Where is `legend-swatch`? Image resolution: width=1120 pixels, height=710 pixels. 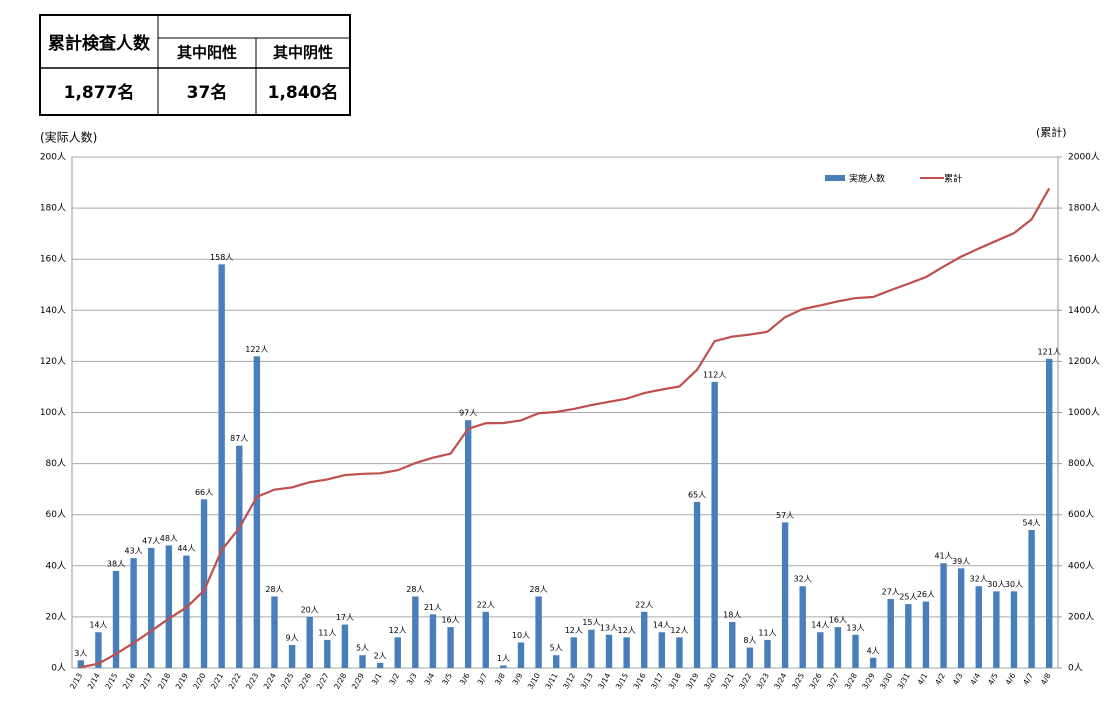
legend-swatch is located at coordinates (835, 178).